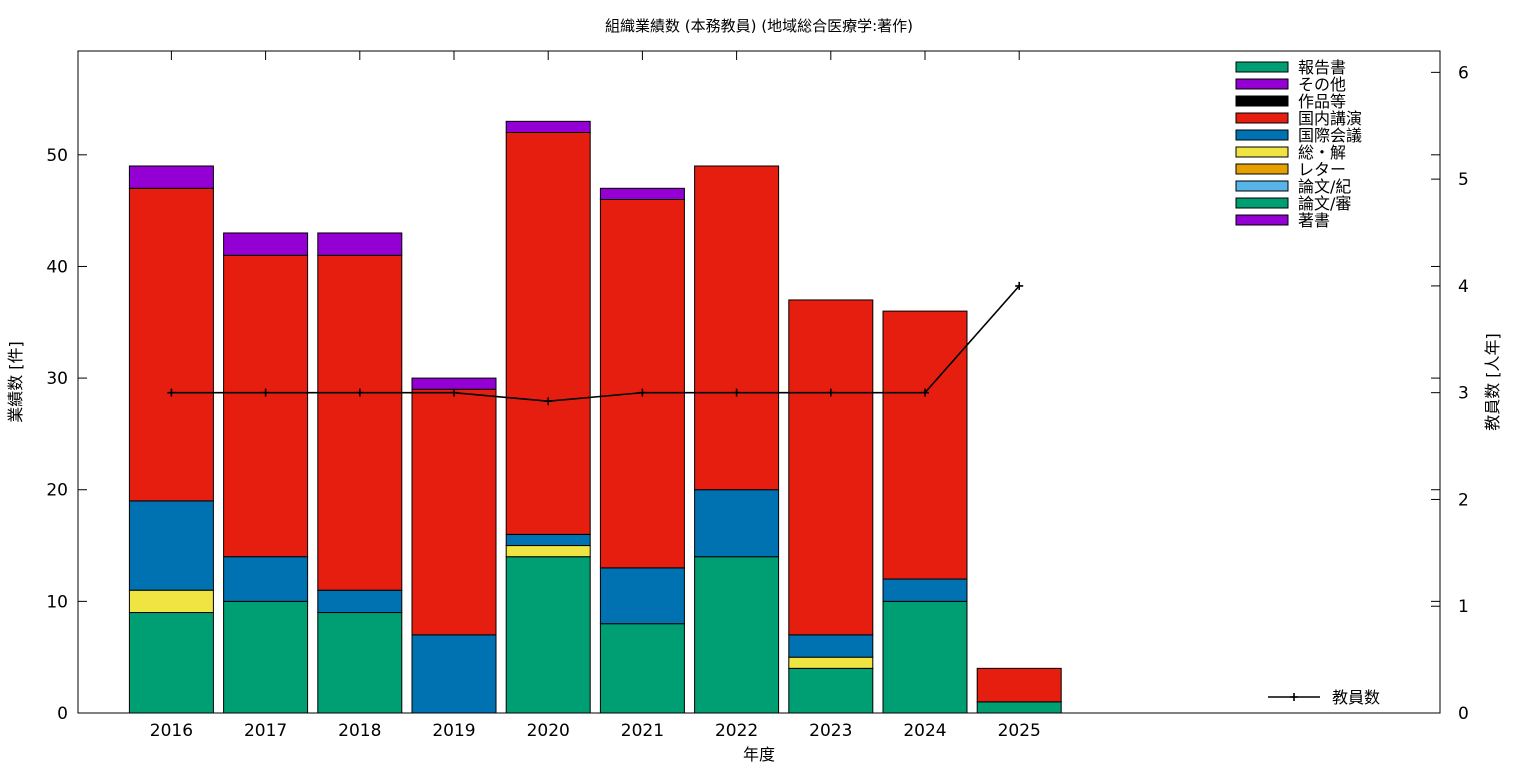 The width and height of the screenshot is (1536, 768). I want to click on y2-tick-label: 5, so click(1463, 180).